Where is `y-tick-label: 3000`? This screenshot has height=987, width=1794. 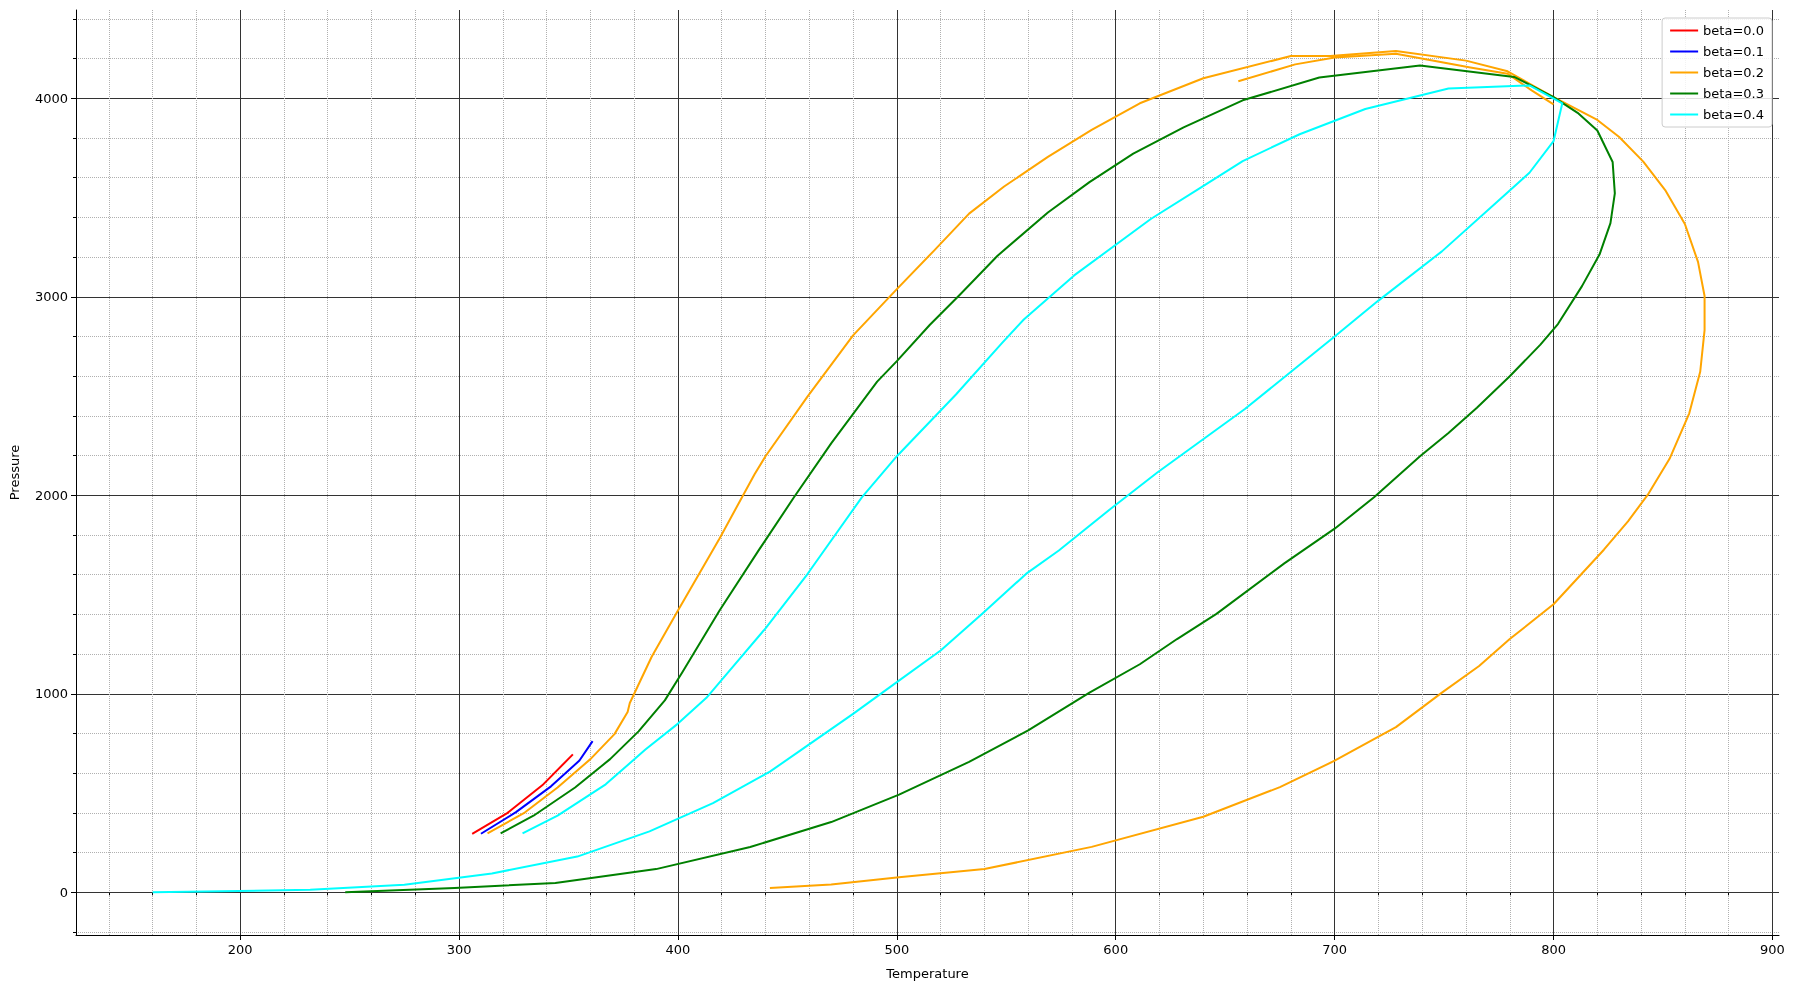 y-tick-label: 3000 is located at coordinates (51, 297).